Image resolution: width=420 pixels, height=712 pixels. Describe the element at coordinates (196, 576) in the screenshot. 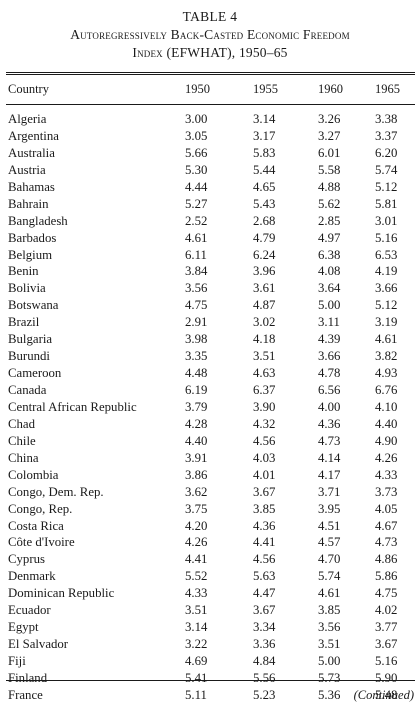

I see `value-1950: 5.52` at that location.